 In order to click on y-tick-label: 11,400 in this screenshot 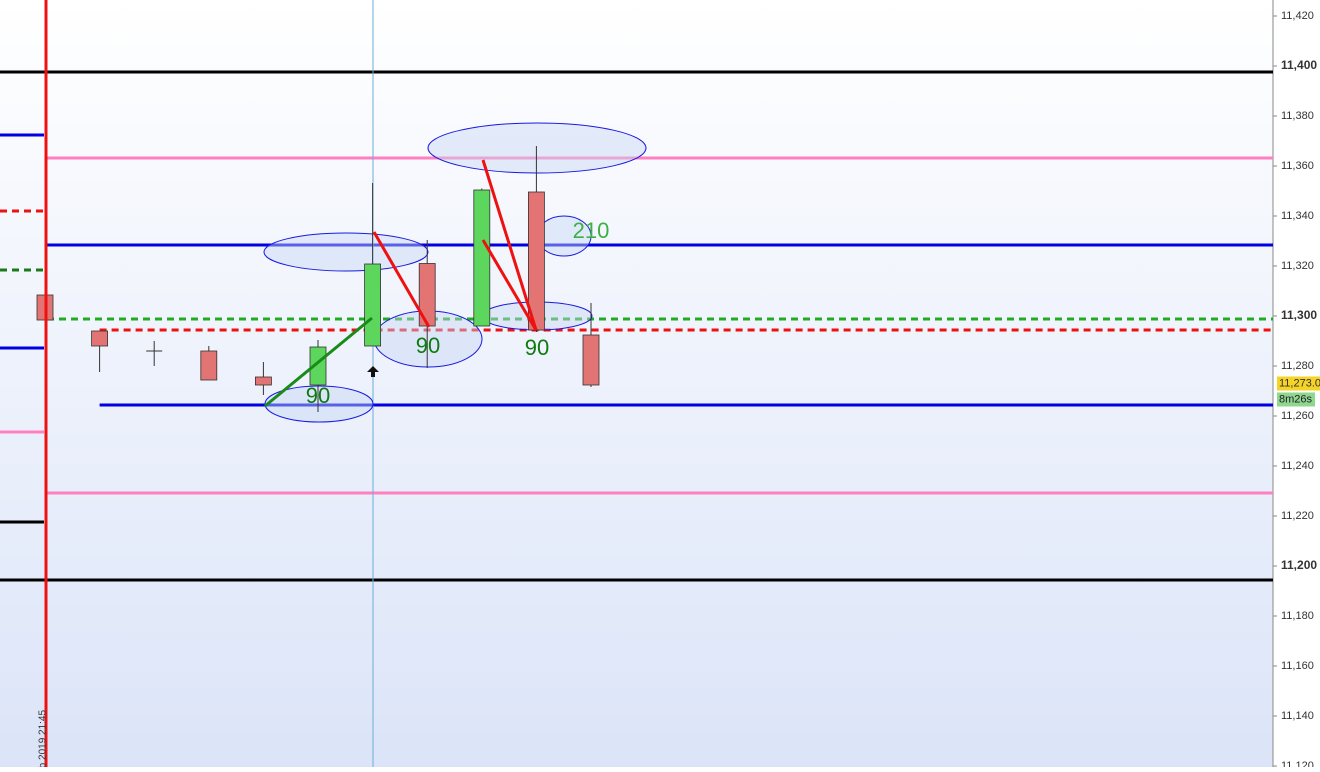, I will do `click(1299, 65)`.